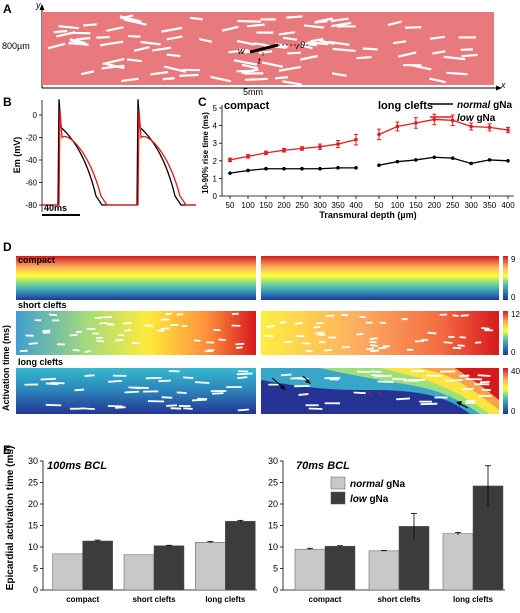 This screenshot has height=613, width=520. What do you see at coordinates (416, 205) in the screenshot?
I see `c-xtick-label: 150` at bounding box center [416, 205].